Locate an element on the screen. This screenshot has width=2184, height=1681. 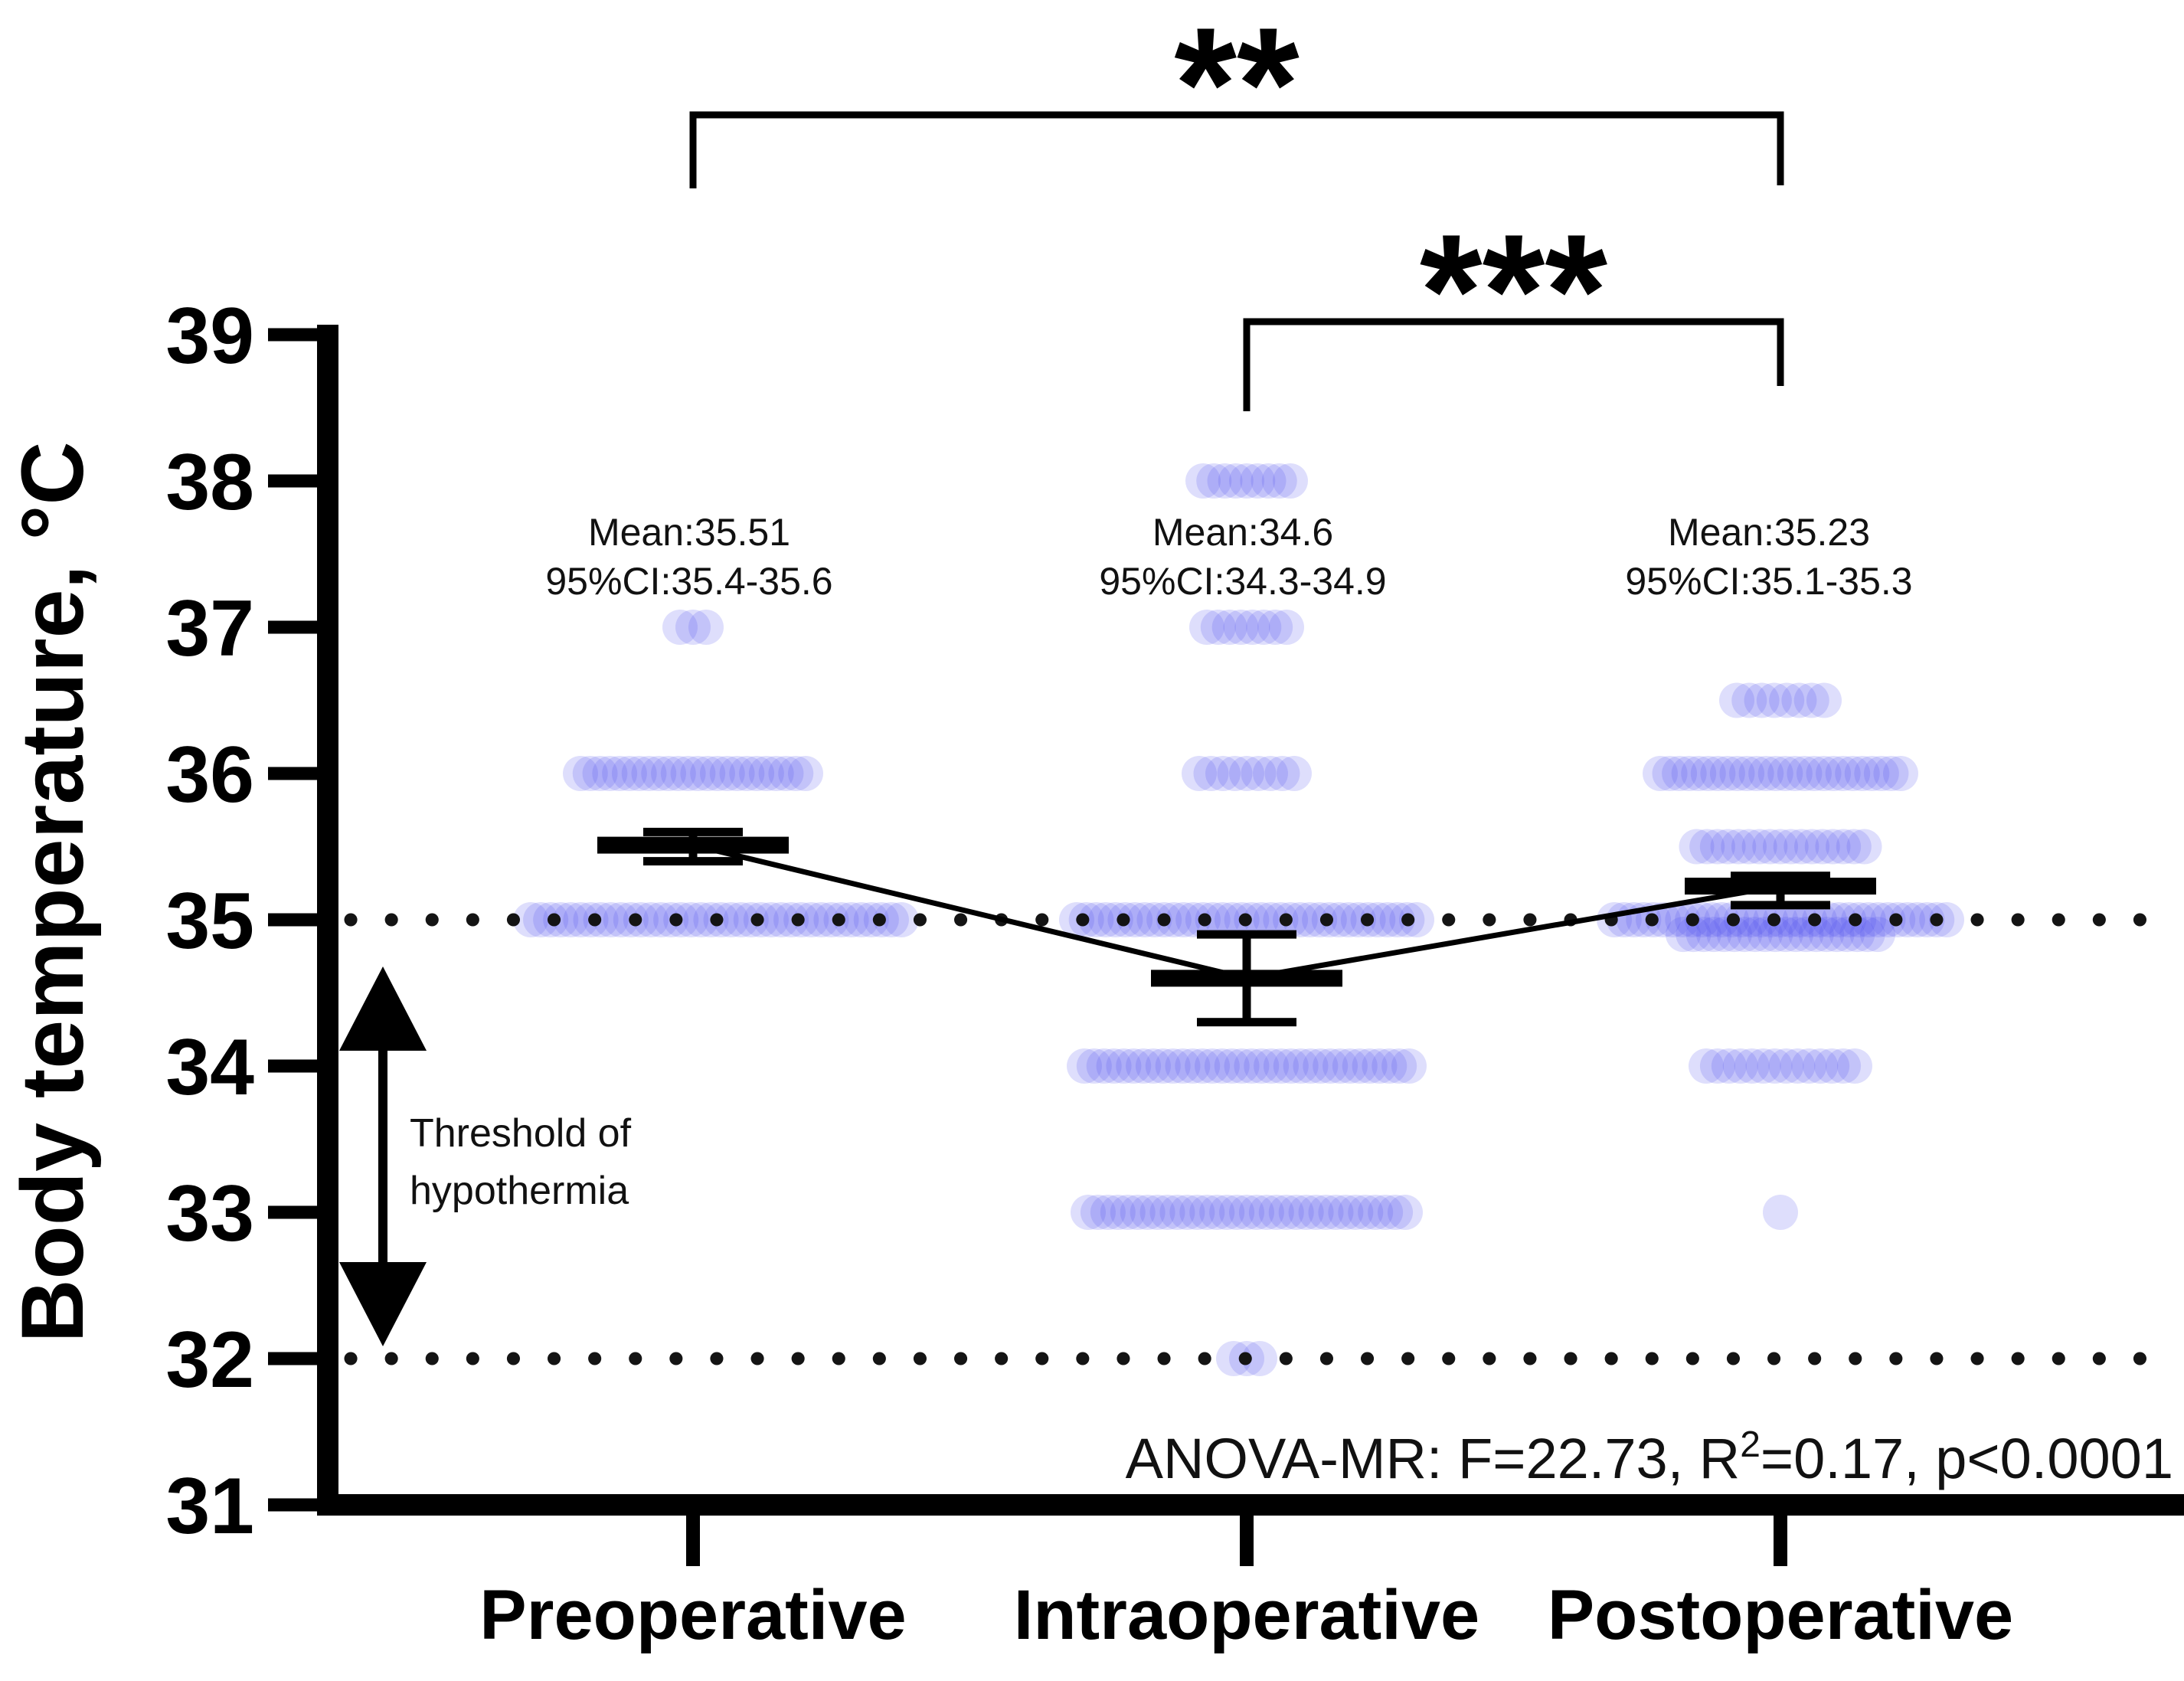
y-tick-label: 33 is located at coordinates (209, 1213).